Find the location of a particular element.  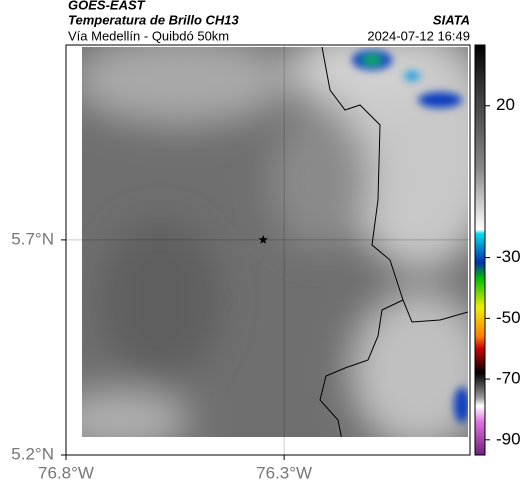

colorbar is located at coordinates (480, 250).